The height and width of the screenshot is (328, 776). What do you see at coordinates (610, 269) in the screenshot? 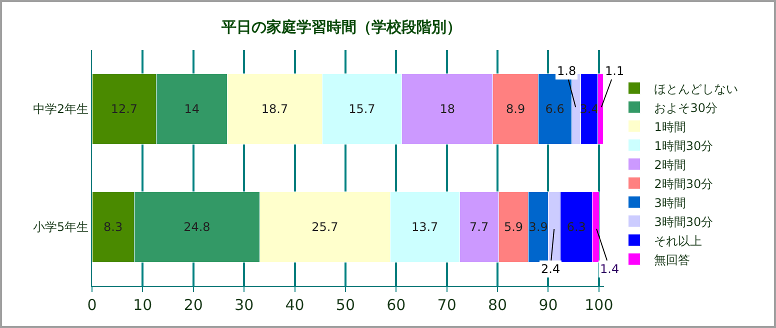
I see `data-label: 1.4` at bounding box center [610, 269].